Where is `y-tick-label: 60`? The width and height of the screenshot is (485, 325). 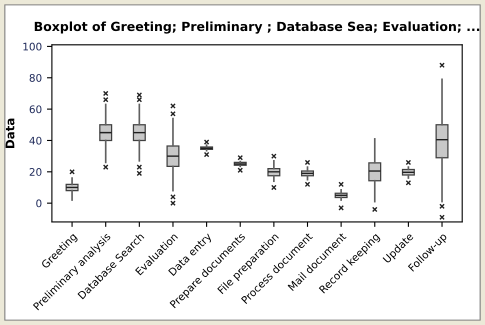 y-tick-label: 60 is located at coordinates (36, 109).